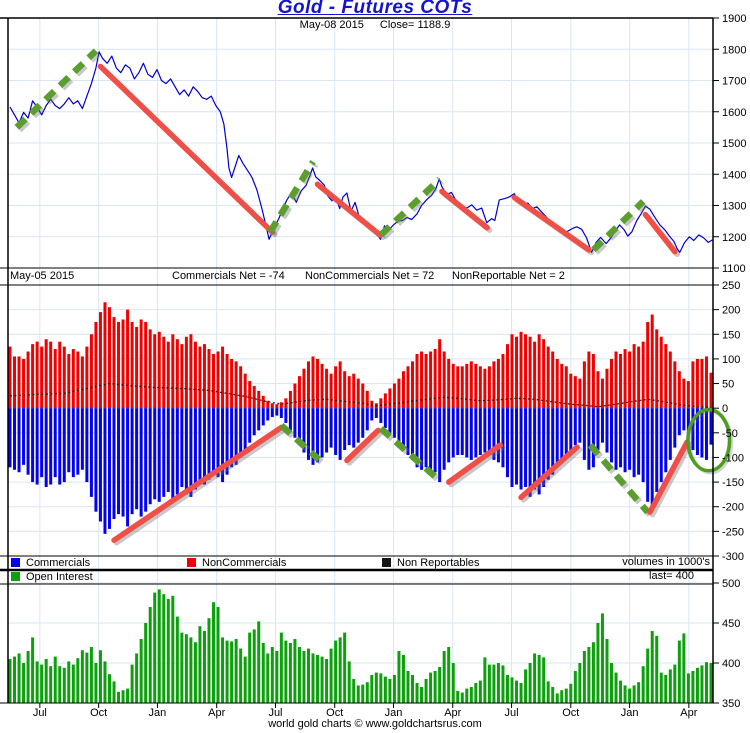 The width and height of the screenshot is (750, 733). What do you see at coordinates (734, 175) in the screenshot?
I see `y-tick-label: 1400` at bounding box center [734, 175].